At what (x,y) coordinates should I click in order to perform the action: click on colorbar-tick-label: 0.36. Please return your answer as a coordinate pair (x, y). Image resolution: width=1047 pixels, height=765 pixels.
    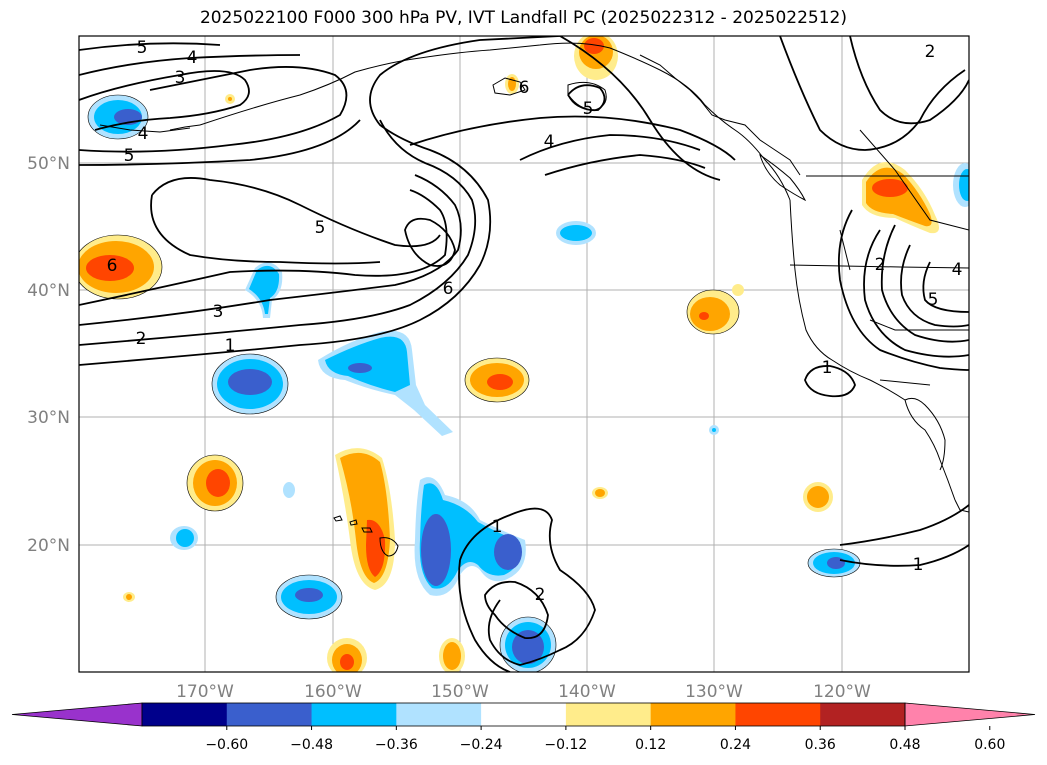
    Looking at the image, I should click on (820, 745).